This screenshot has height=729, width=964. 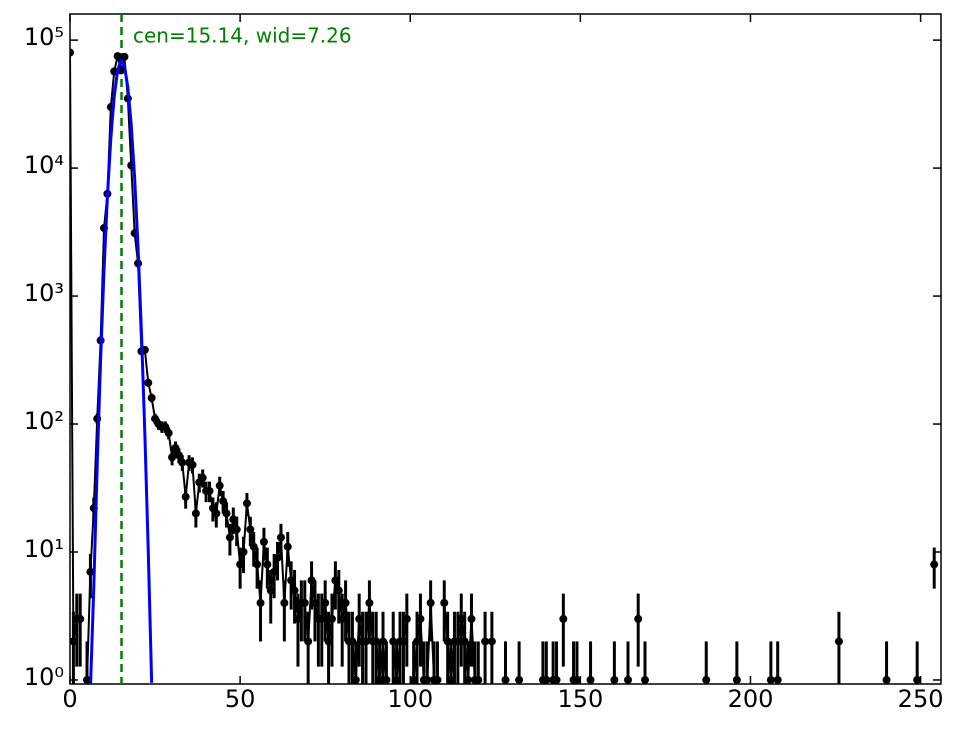 I want to click on x-tick-label: 50, so click(x=240, y=699).